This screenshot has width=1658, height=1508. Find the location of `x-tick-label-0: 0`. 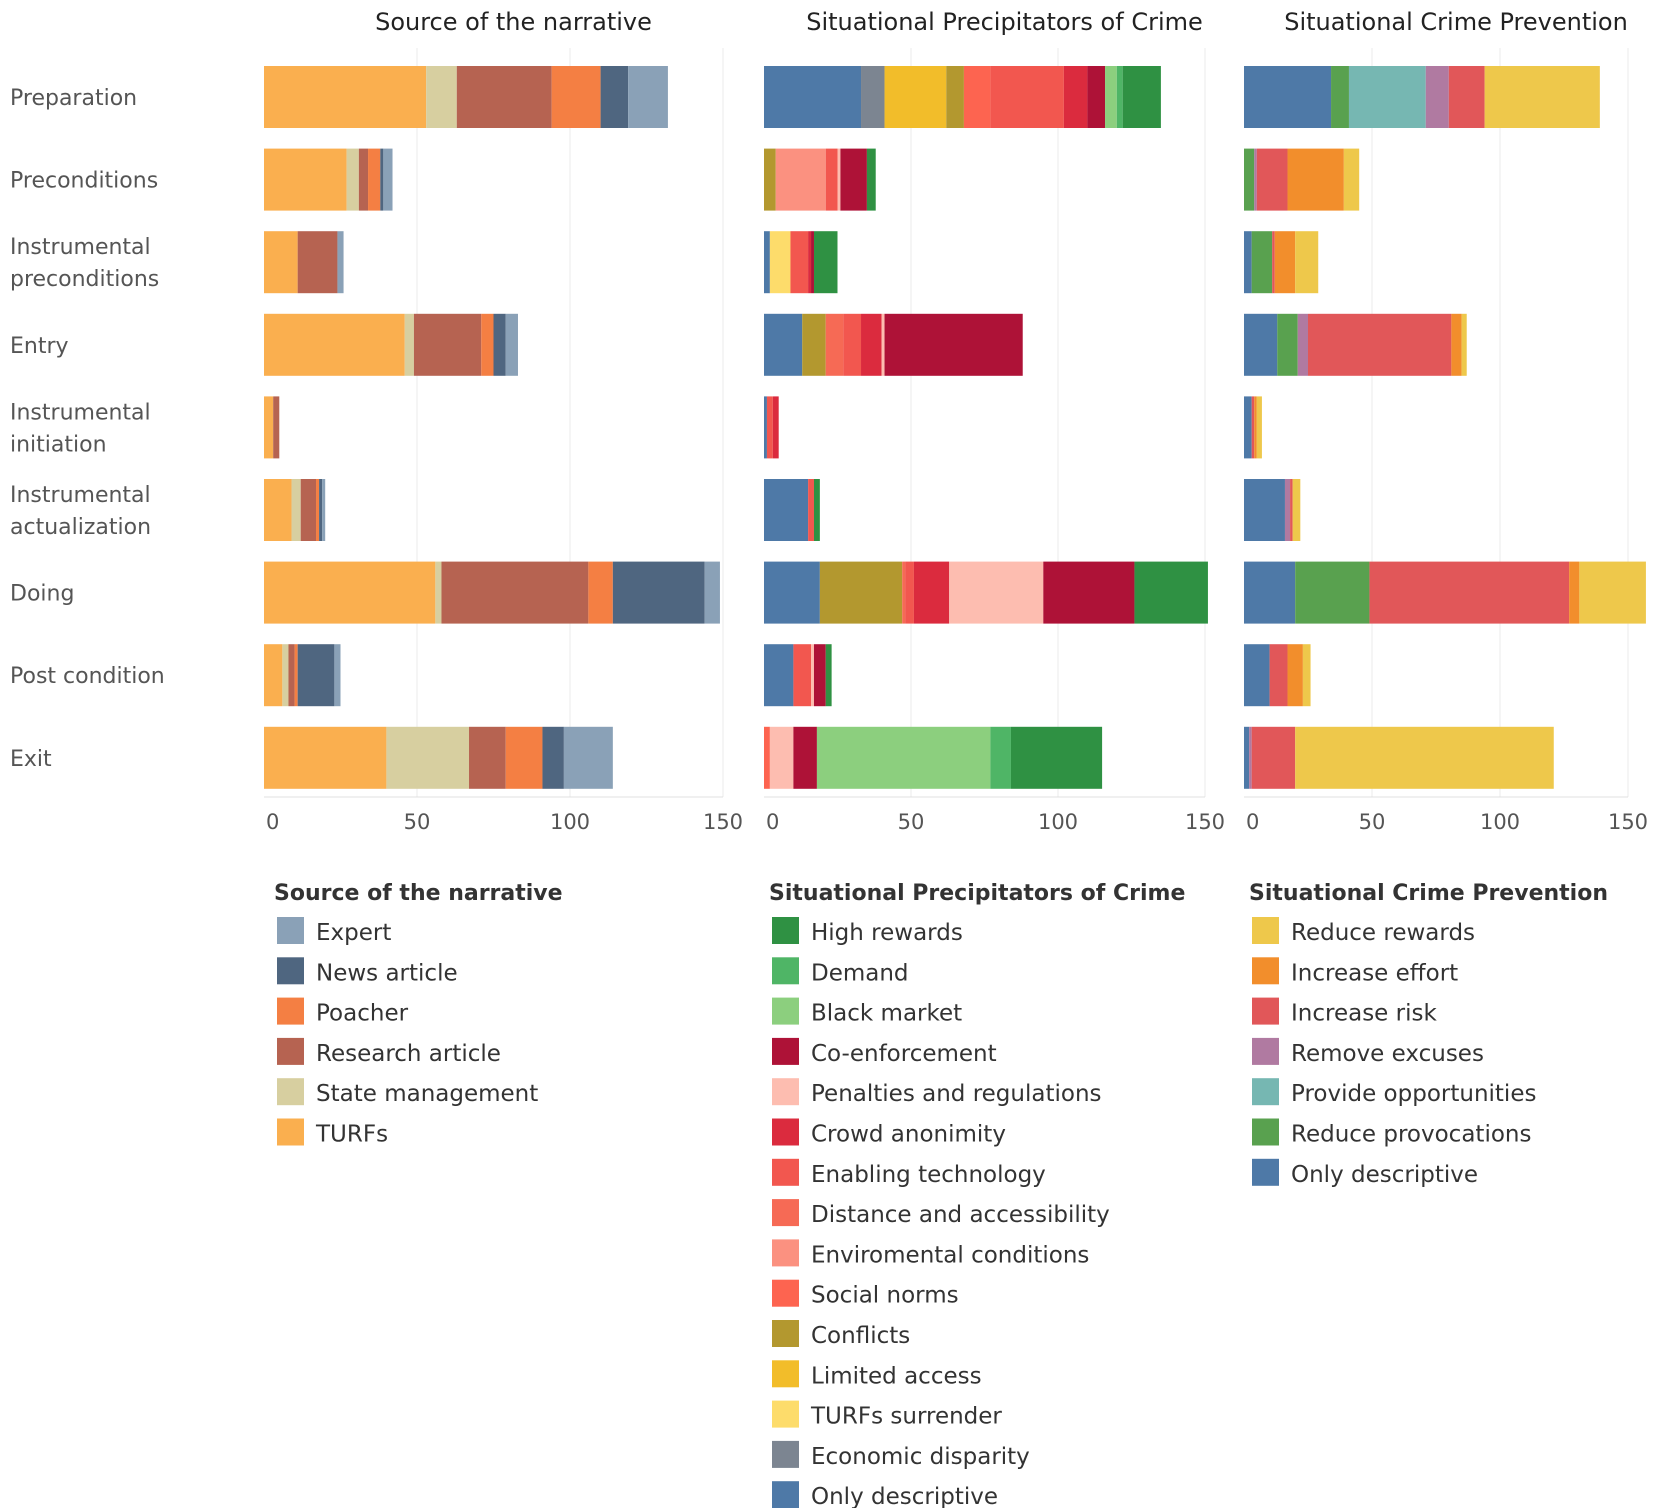

x-tick-label-0: 0 is located at coordinates (272, 822).